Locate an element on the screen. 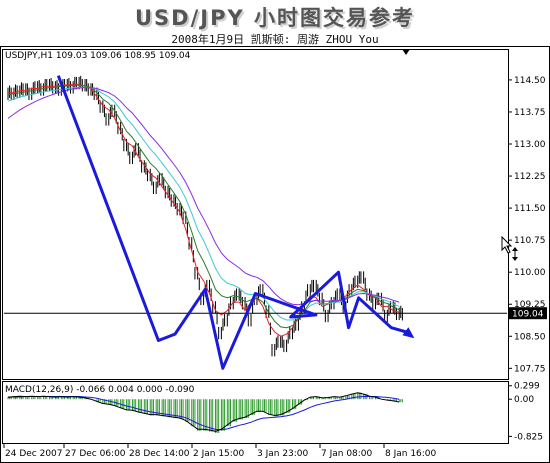  time-axis-label: 7 Jan 08:00 is located at coordinates (347, 454).